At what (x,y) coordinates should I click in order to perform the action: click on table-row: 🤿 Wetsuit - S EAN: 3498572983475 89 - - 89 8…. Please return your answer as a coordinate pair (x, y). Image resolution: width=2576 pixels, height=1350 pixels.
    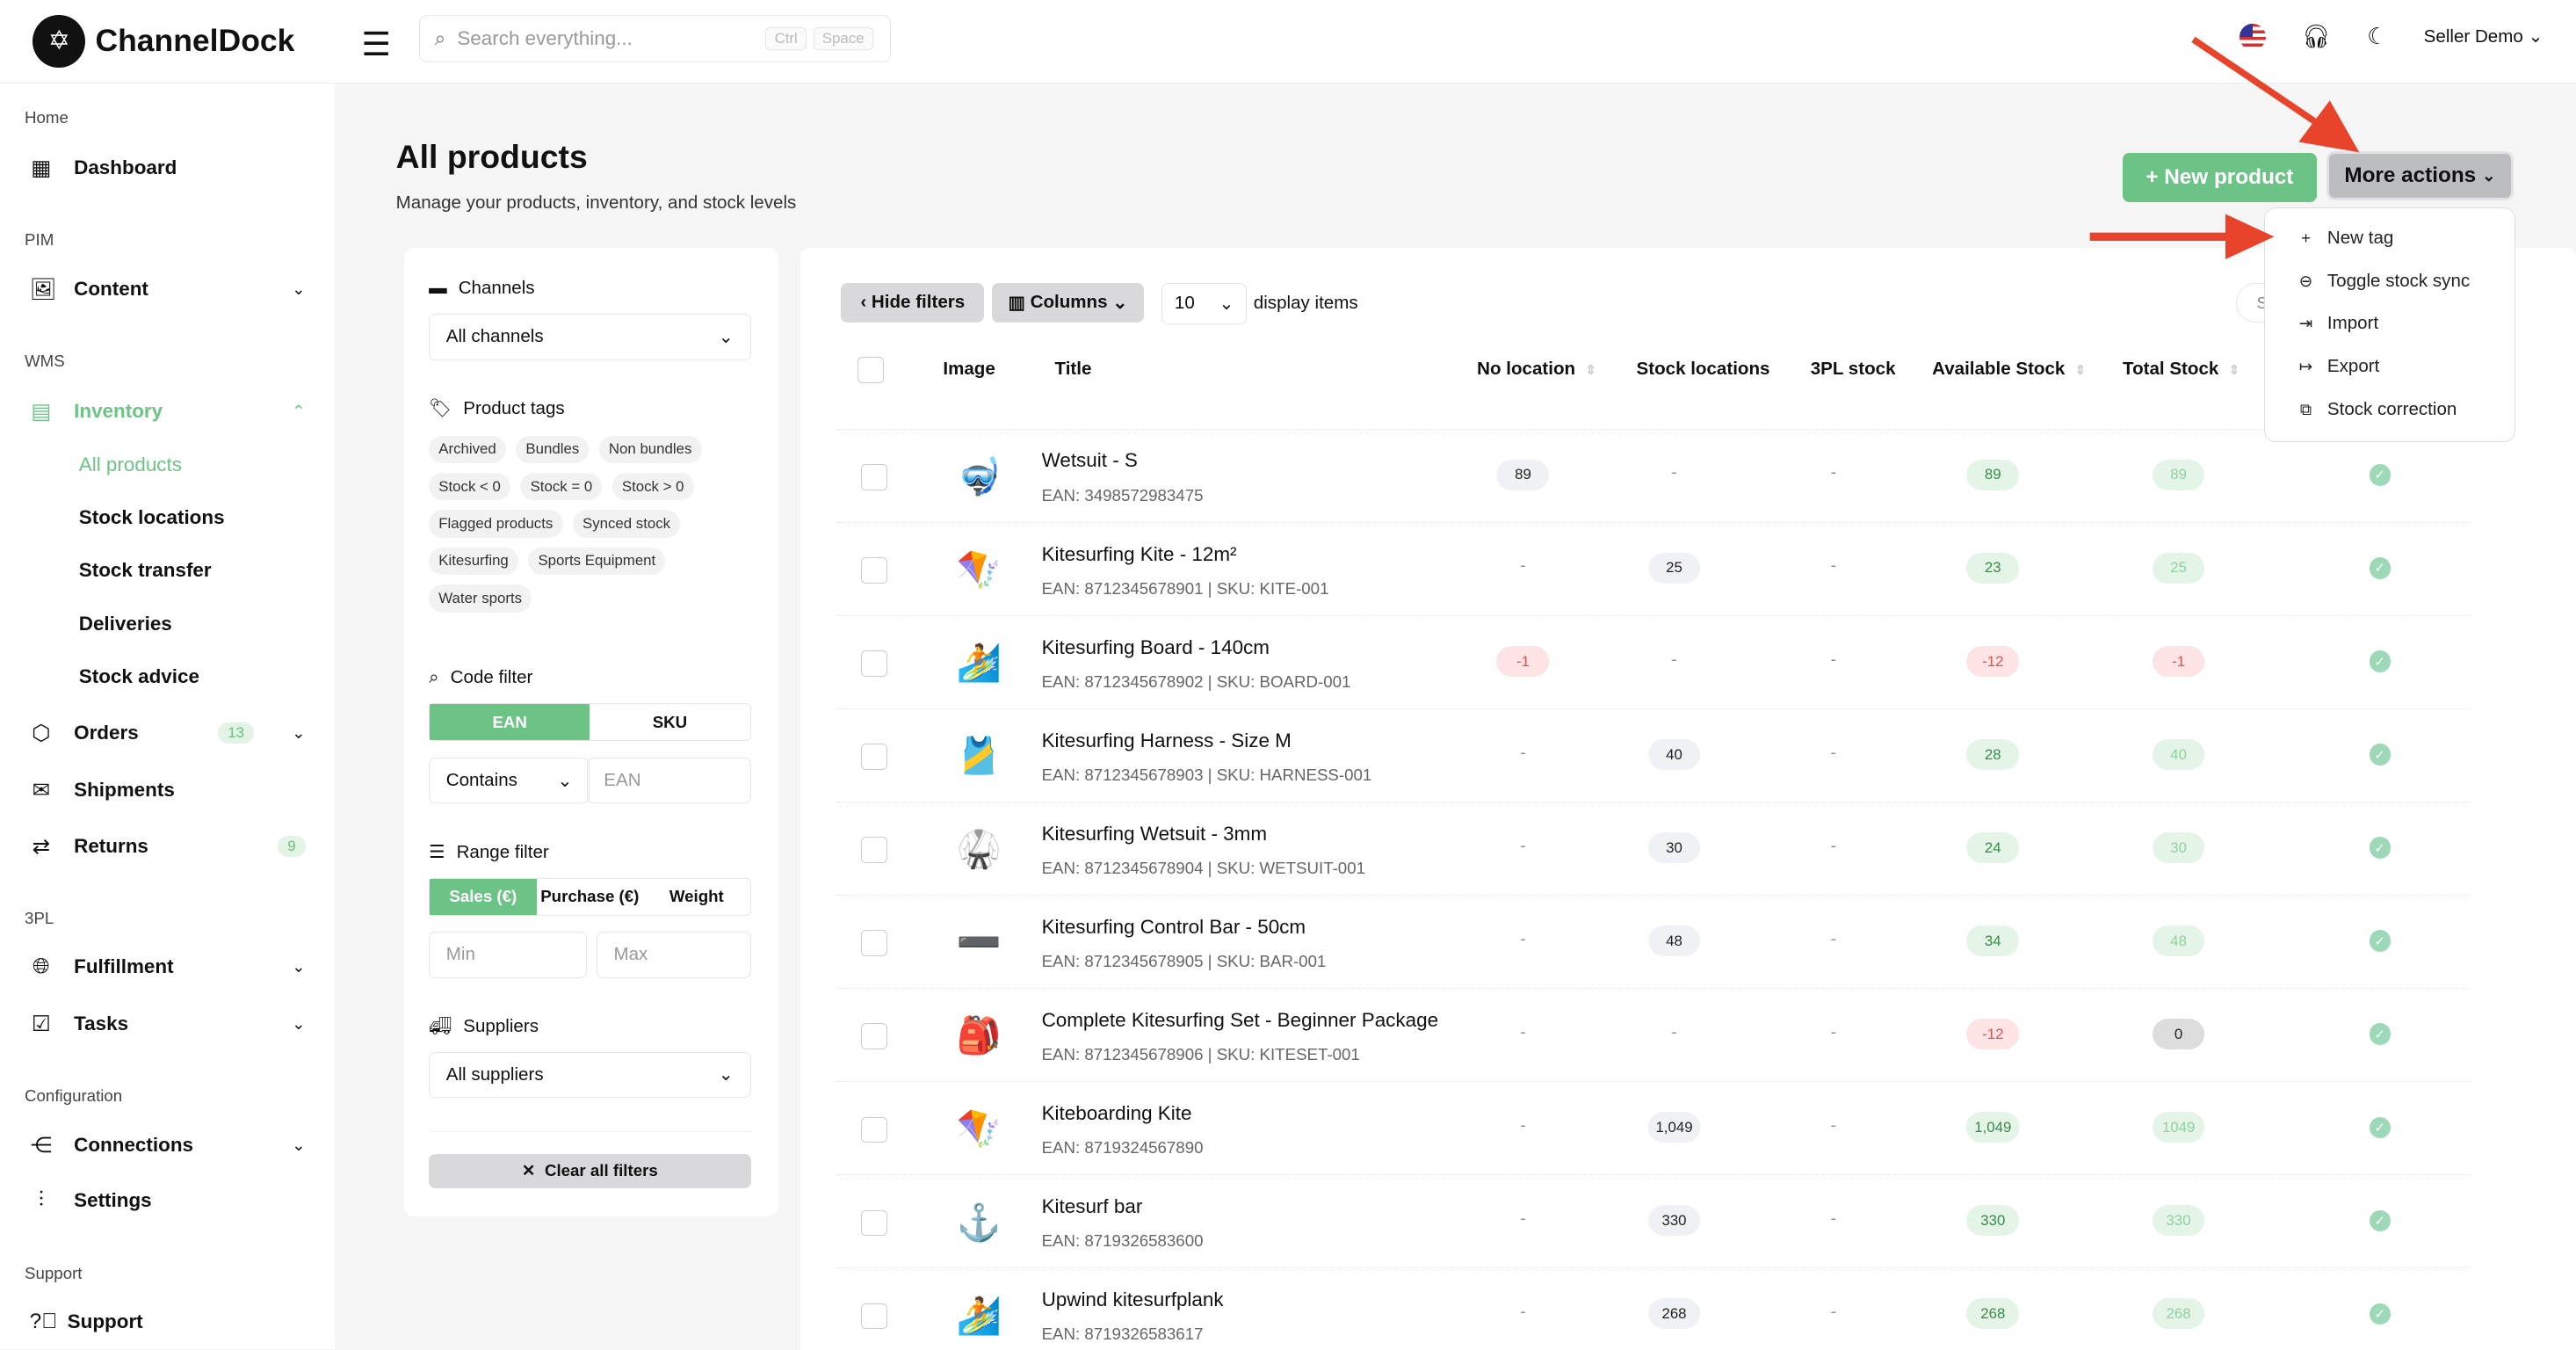
    Looking at the image, I should click on (1653, 475).